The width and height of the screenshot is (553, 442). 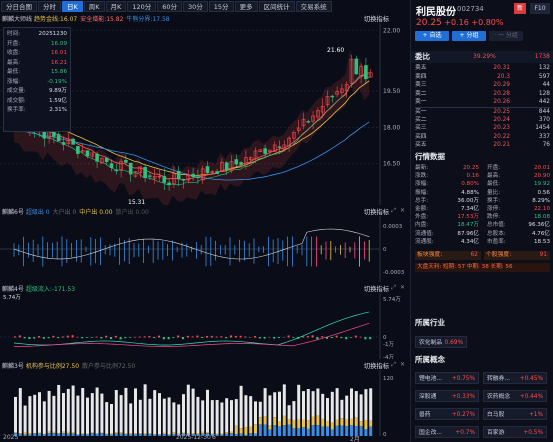 What do you see at coordinates (421, 128) in the screenshot?
I see `ob-level: 买三` at bounding box center [421, 128].